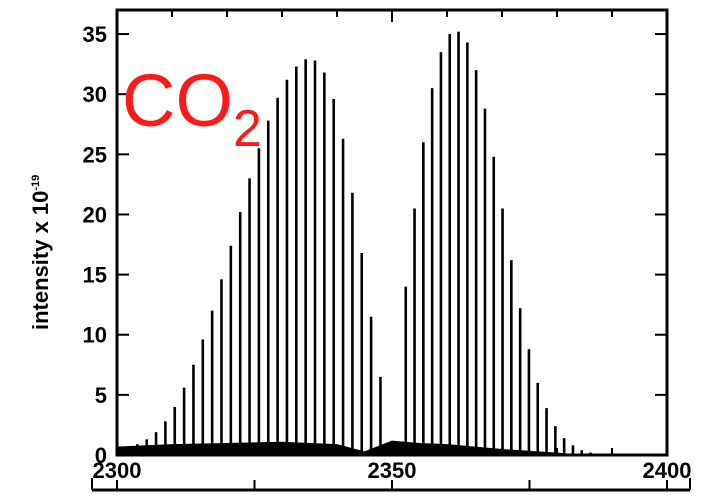  Describe the element at coordinates (177, 100) in the screenshot. I see `co2-annotation-main: CO` at that location.